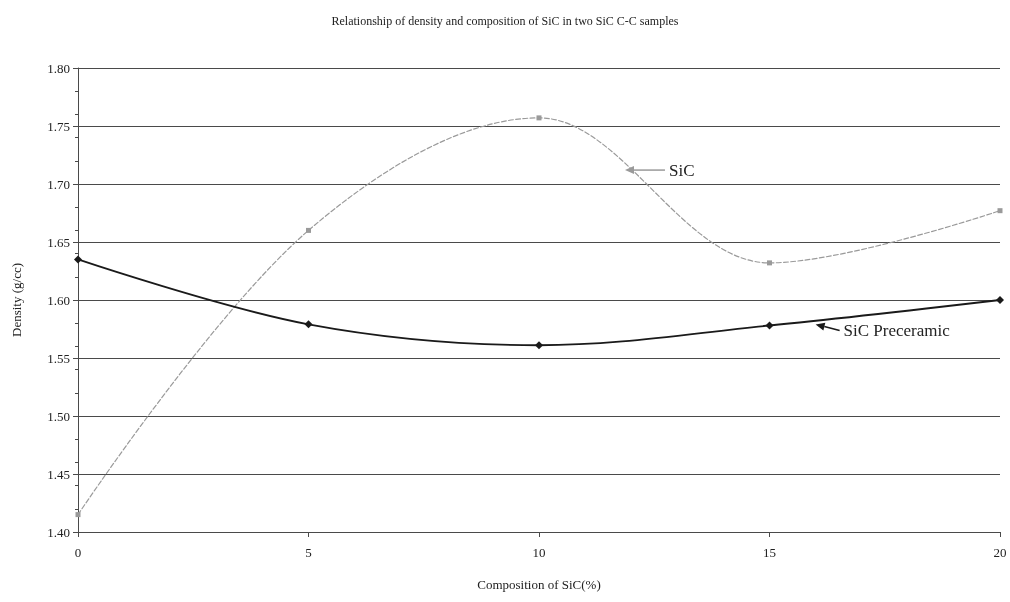 This screenshot has width=1010, height=602. I want to click on y-tick-label: 1.50, so click(58, 416).